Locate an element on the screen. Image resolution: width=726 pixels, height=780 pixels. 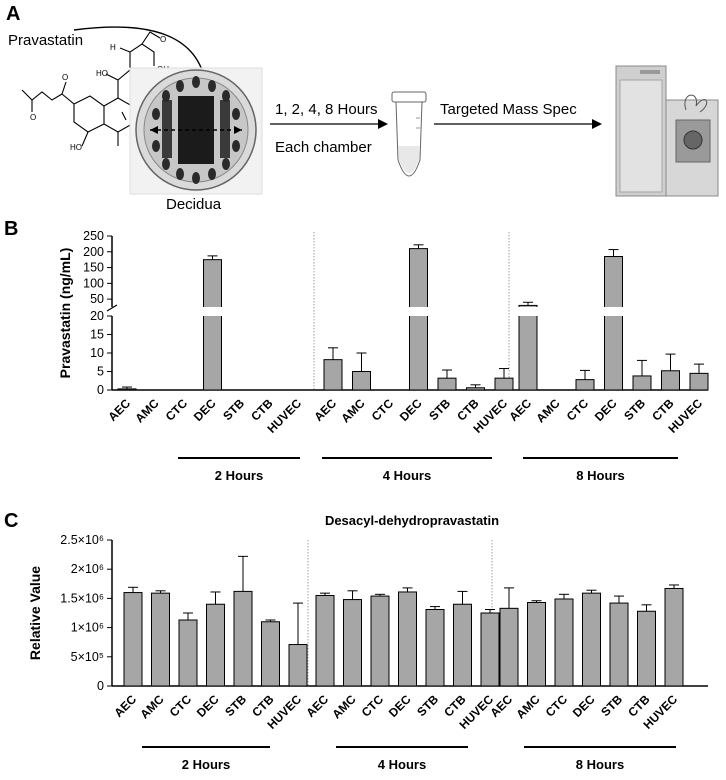
time-points-label: 1, 2, 4, 8 Hours is located at coordinates (326, 109).